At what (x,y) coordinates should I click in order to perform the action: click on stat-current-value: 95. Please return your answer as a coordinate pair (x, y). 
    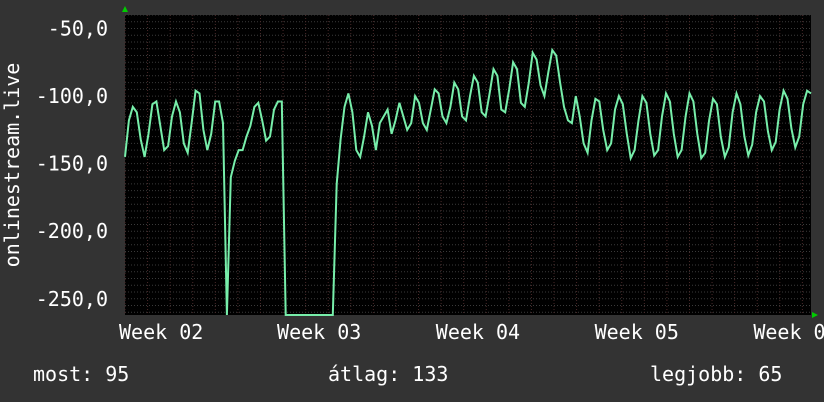
    Looking at the image, I should click on (117, 374).